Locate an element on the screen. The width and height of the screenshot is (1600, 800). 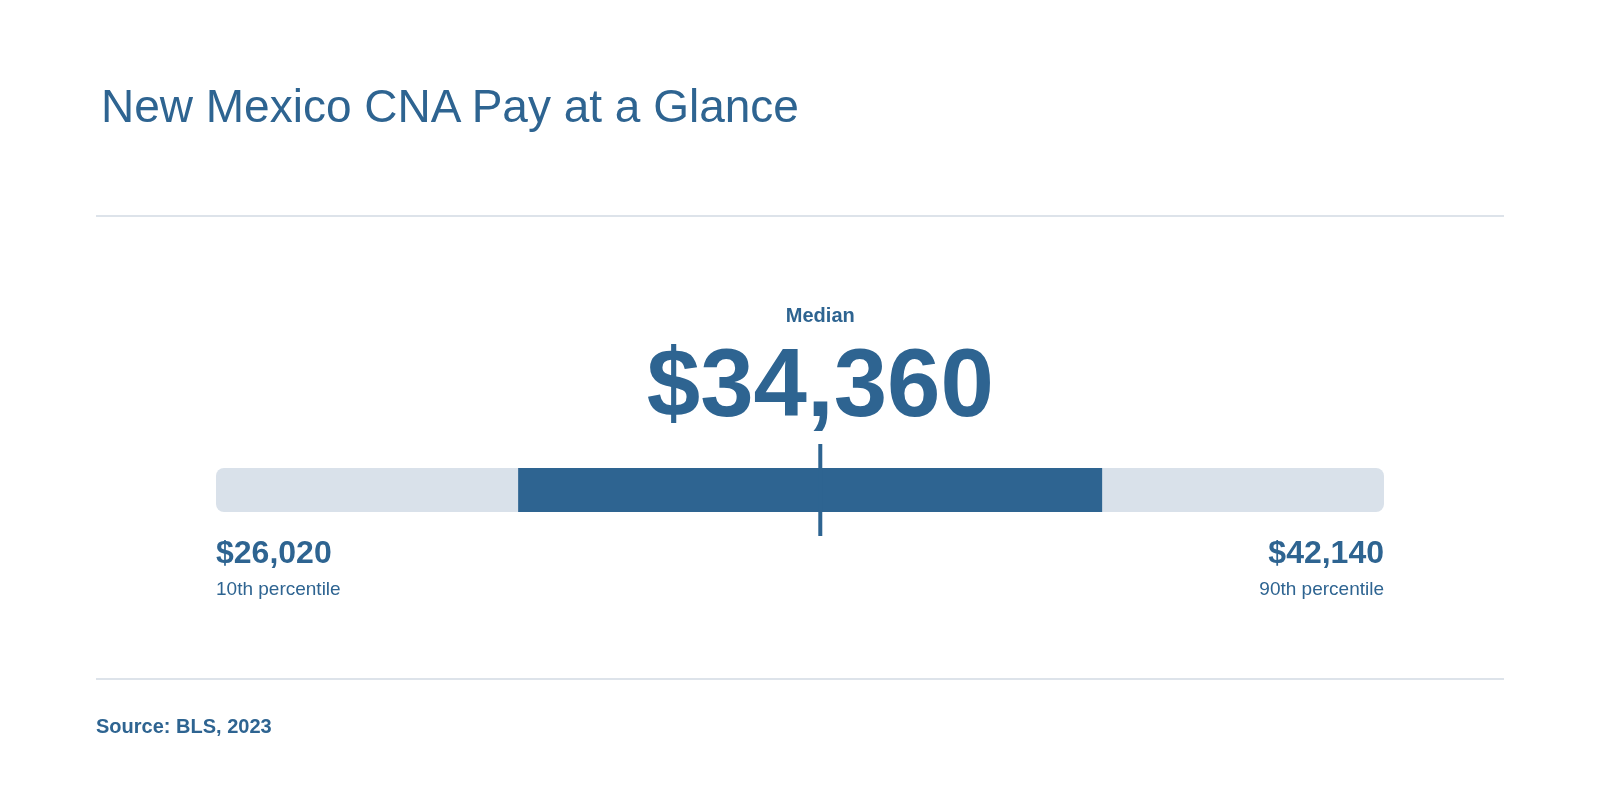
category-label: 10th percentile is located at coordinates (278, 588).